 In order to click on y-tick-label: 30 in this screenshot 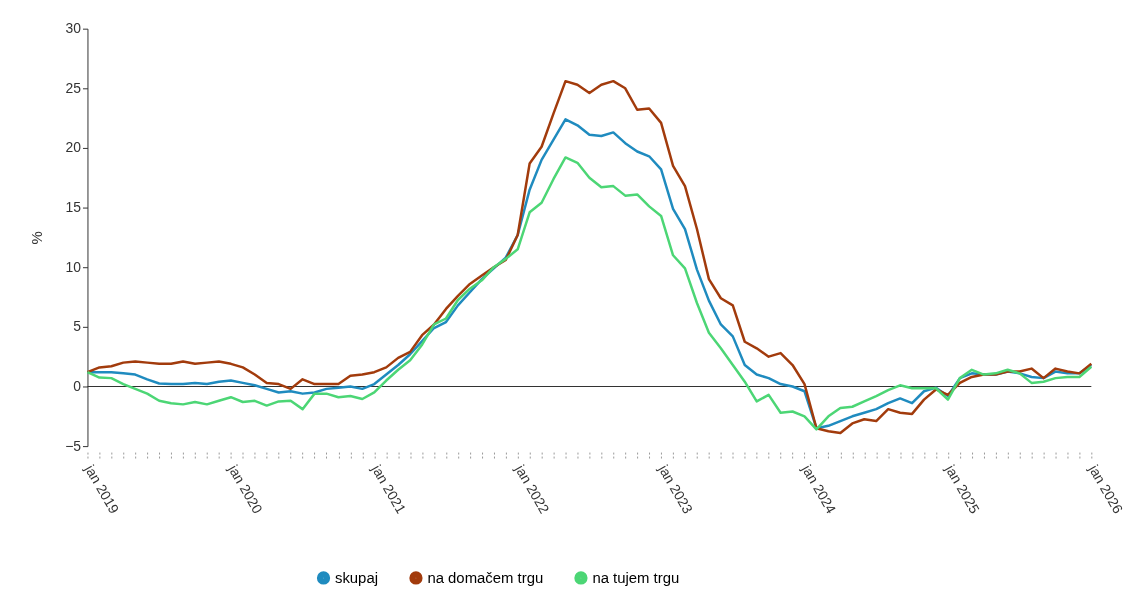, I will do `click(73, 28)`.